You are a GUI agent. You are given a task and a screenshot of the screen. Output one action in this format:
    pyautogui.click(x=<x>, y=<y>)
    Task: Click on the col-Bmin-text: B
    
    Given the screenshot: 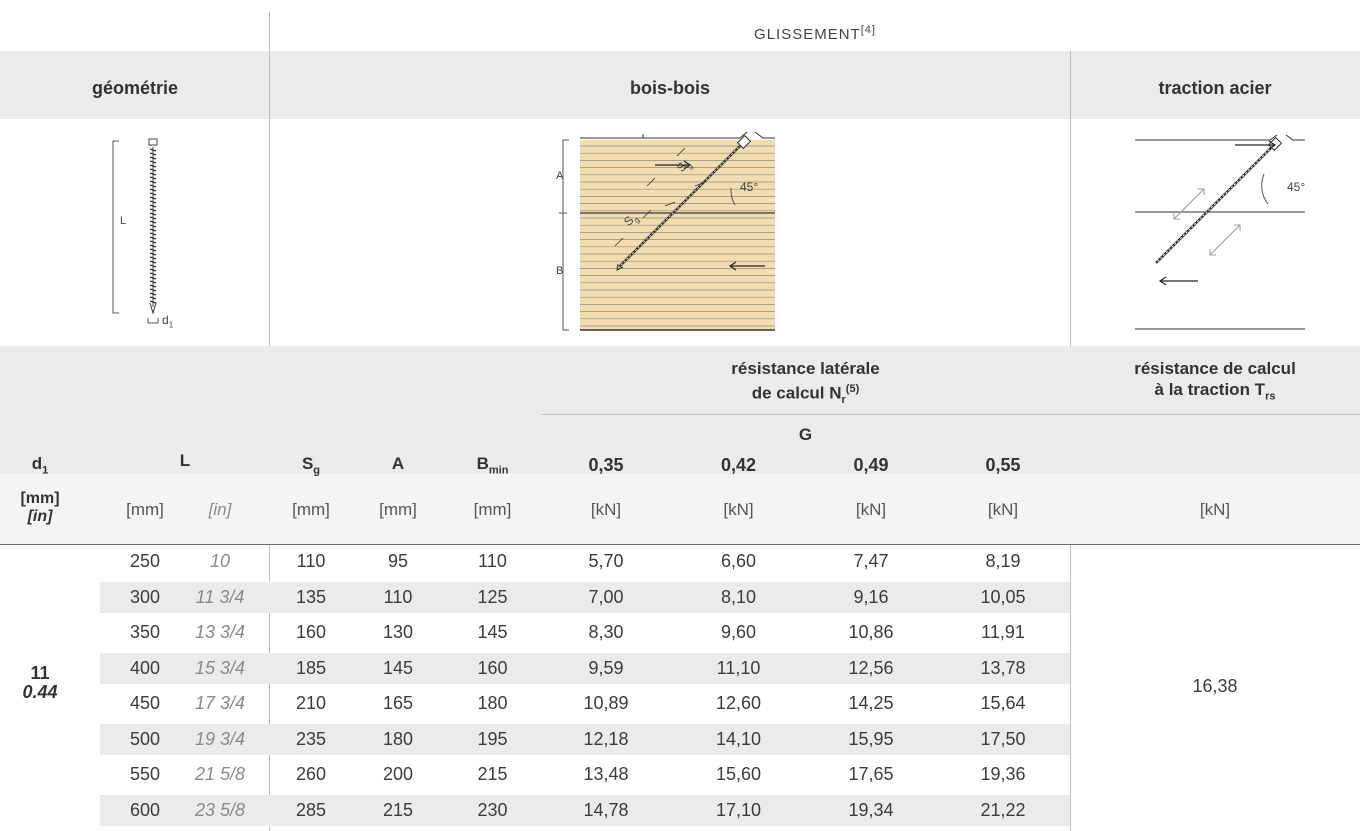 What is the action you would take?
    pyautogui.click(x=482, y=463)
    